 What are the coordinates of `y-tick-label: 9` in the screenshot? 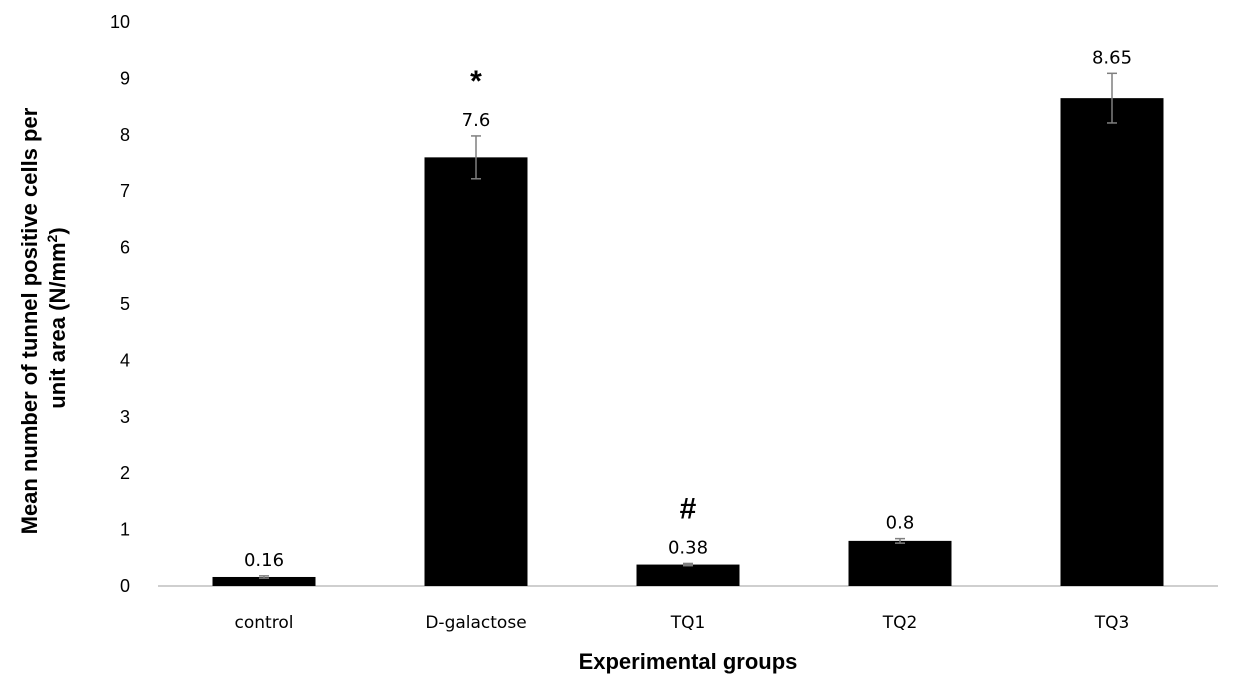 It's located at (125, 78).